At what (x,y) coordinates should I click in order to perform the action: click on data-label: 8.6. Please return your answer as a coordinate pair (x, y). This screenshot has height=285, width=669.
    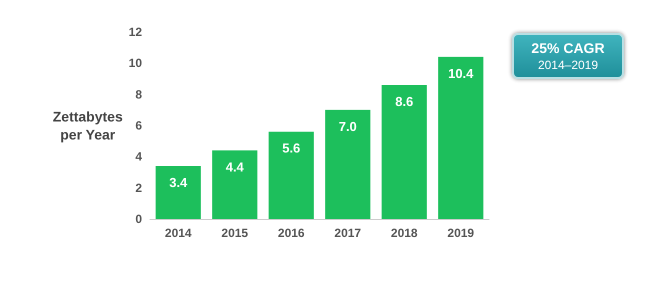
    Looking at the image, I should click on (404, 101).